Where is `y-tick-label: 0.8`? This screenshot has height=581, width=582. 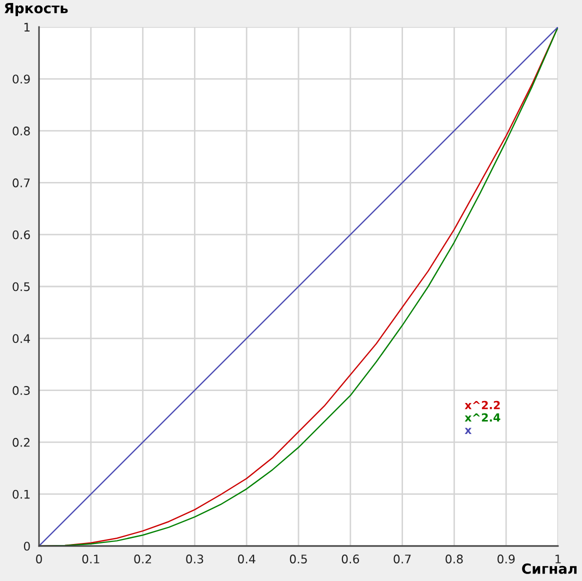
y-tick-label: 0.8 is located at coordinates (21, 131).